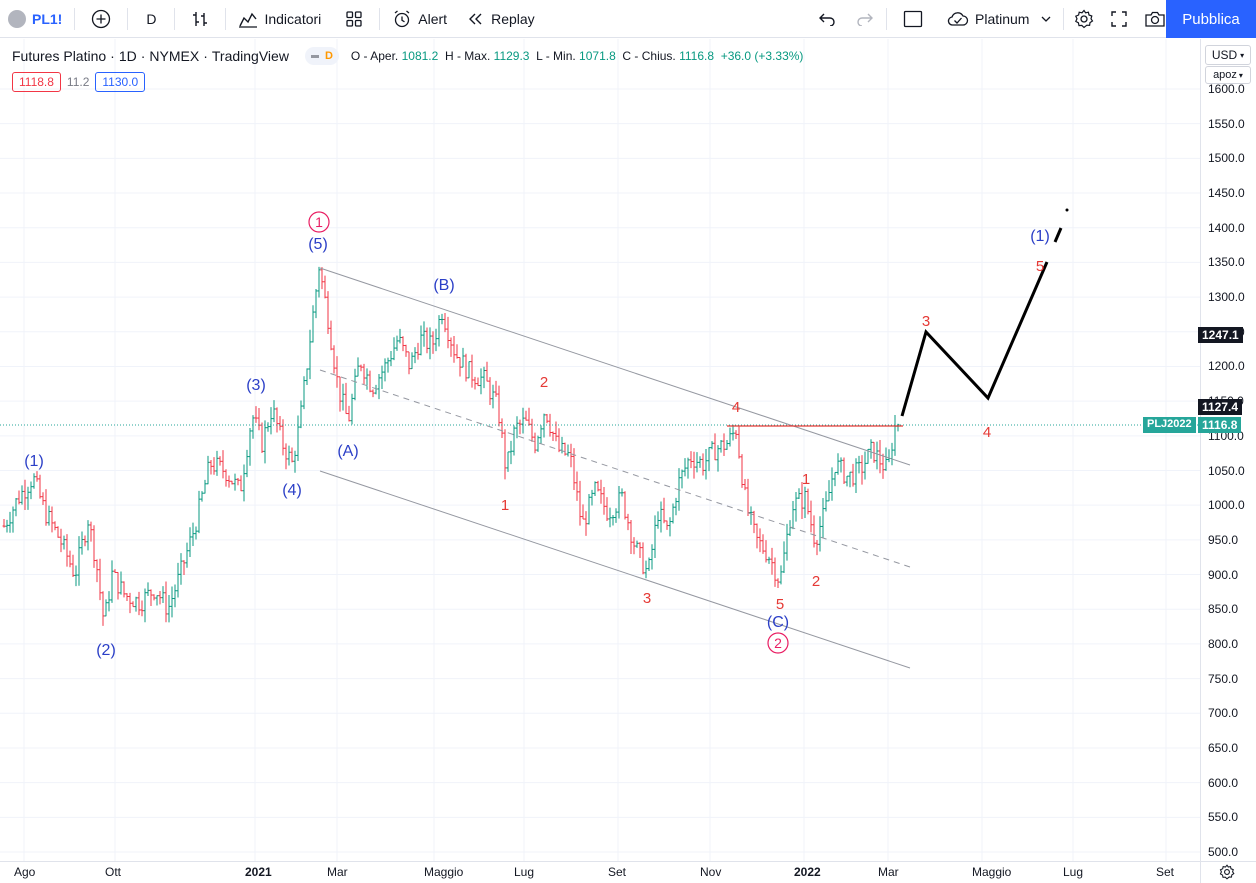 Image resolution: width=1256 pixels, height=883 pixels. Describe the element at coordinates (120, 82) in the screenshot. I see `ask-button: 1130.0` at that location.